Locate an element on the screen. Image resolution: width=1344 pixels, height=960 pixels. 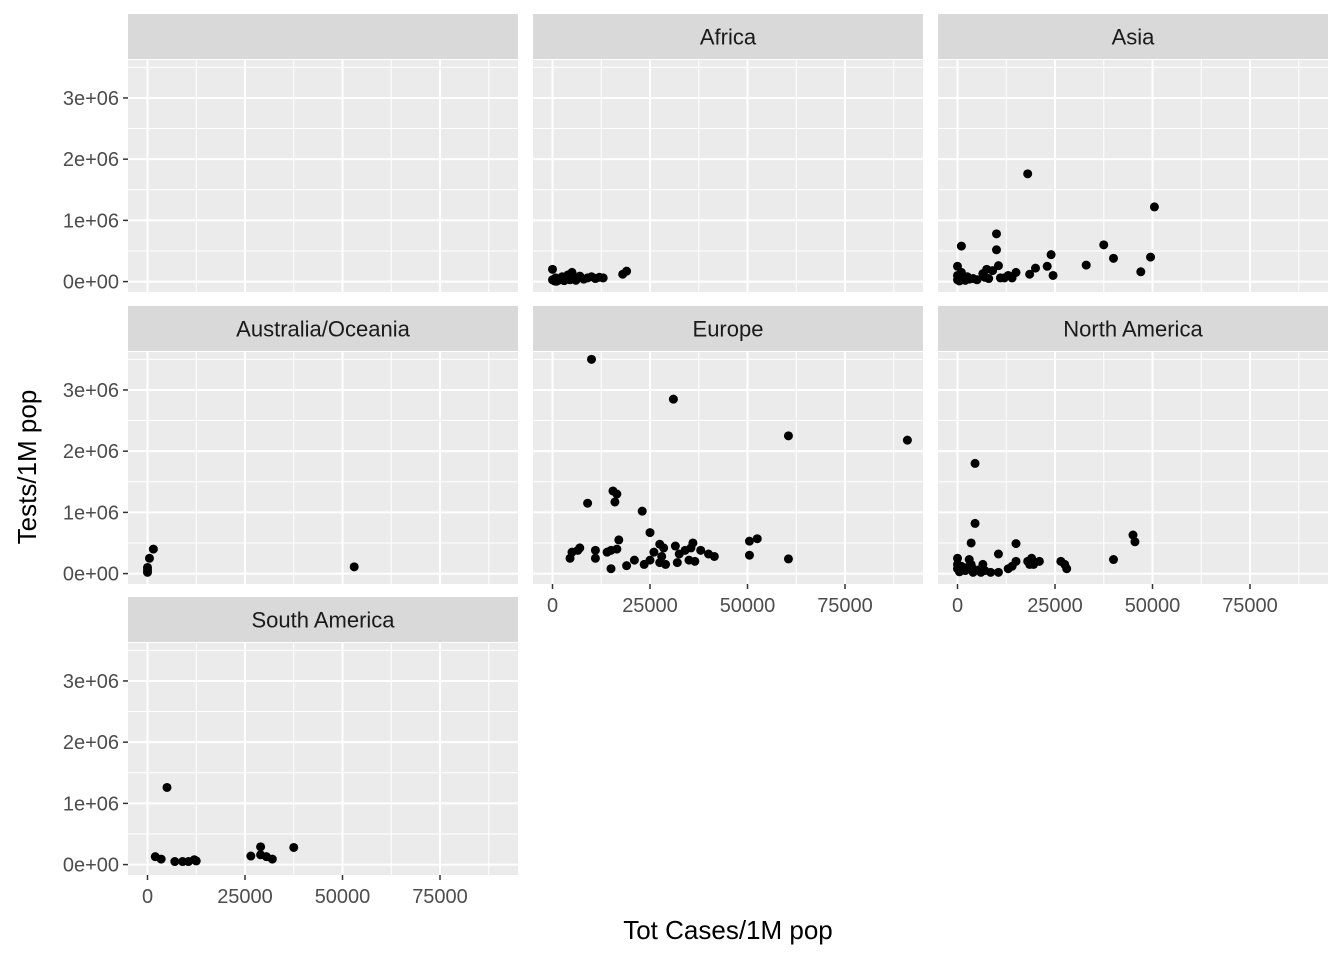
facet-strip-label: Europe is located at coordinates (728, 329).